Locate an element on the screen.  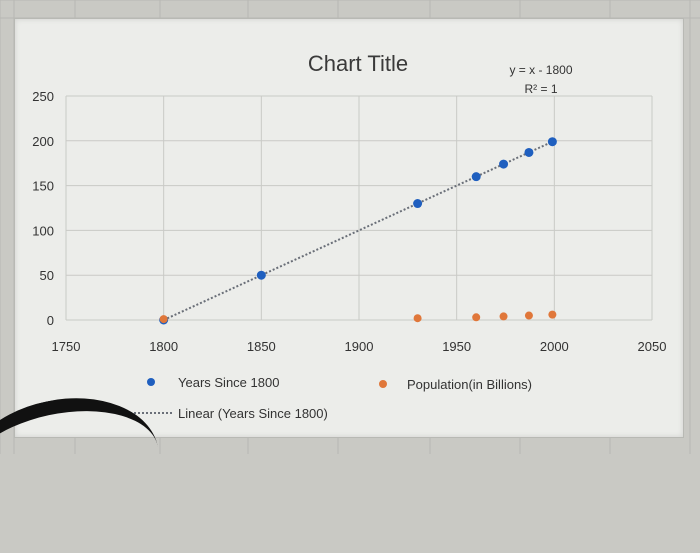
x-tick-label: 1750 is located at coordinates (66, 346).